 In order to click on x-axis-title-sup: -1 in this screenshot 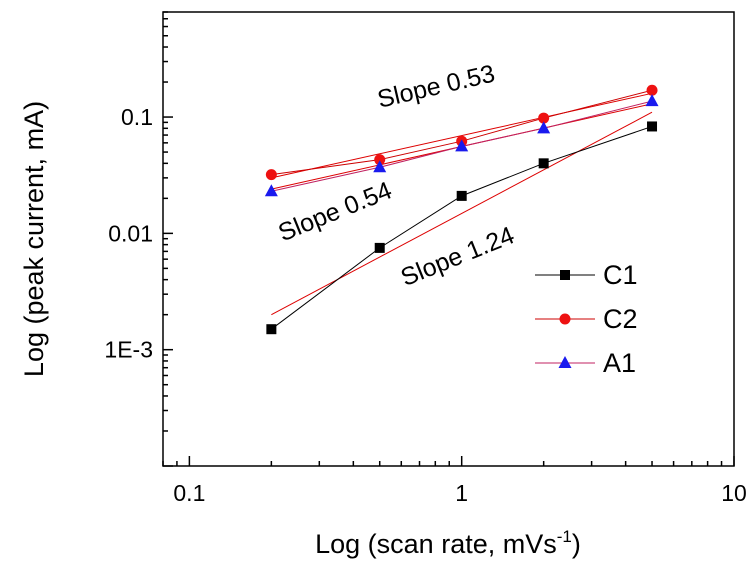, I will do `click(564, 536)`.